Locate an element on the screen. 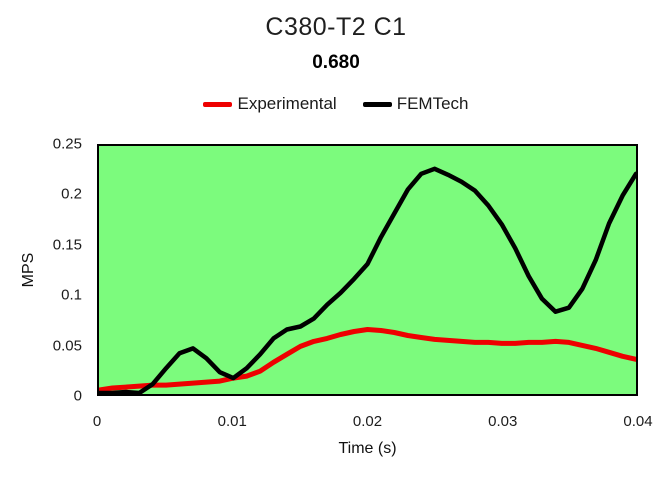  legend-item-experimental: Experimental is located at coordinates (270, 104).